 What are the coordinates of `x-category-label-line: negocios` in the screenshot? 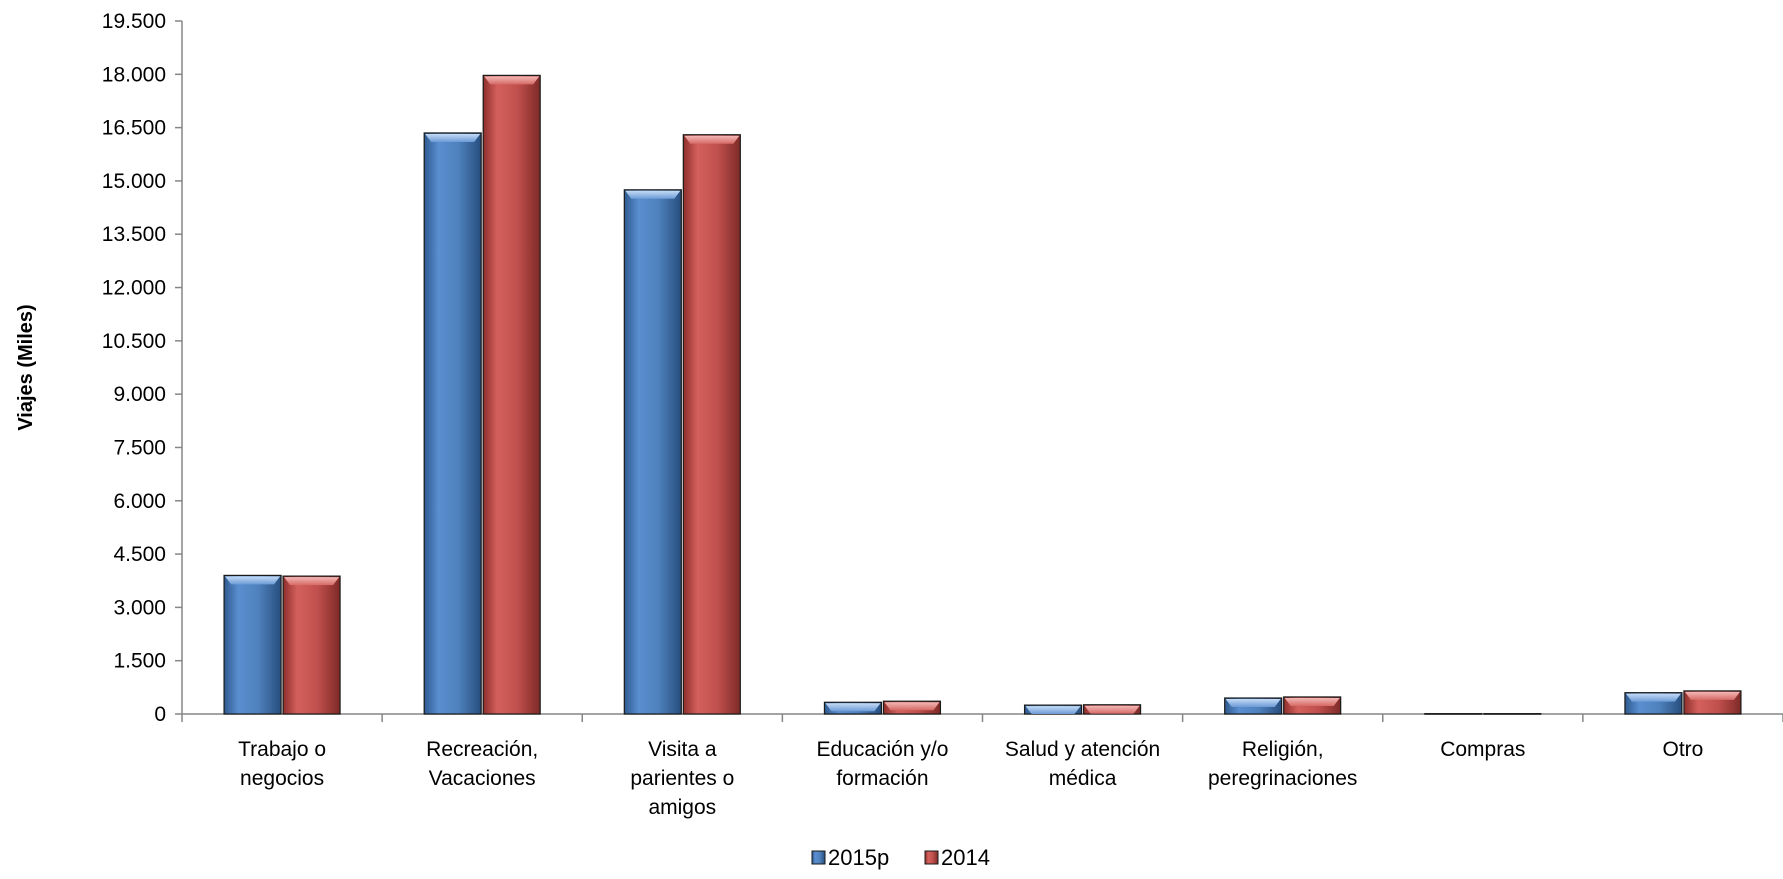 It's located at (282, 778).